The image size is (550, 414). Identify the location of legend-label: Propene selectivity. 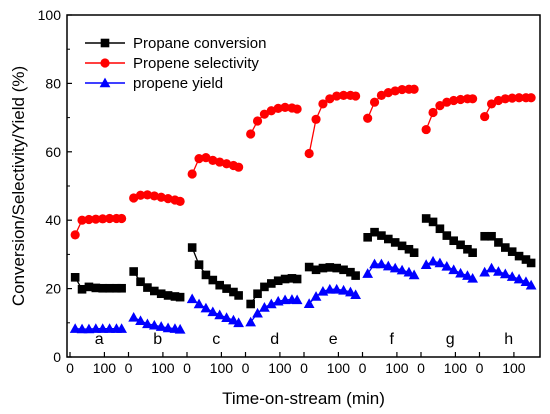
(196, 63).